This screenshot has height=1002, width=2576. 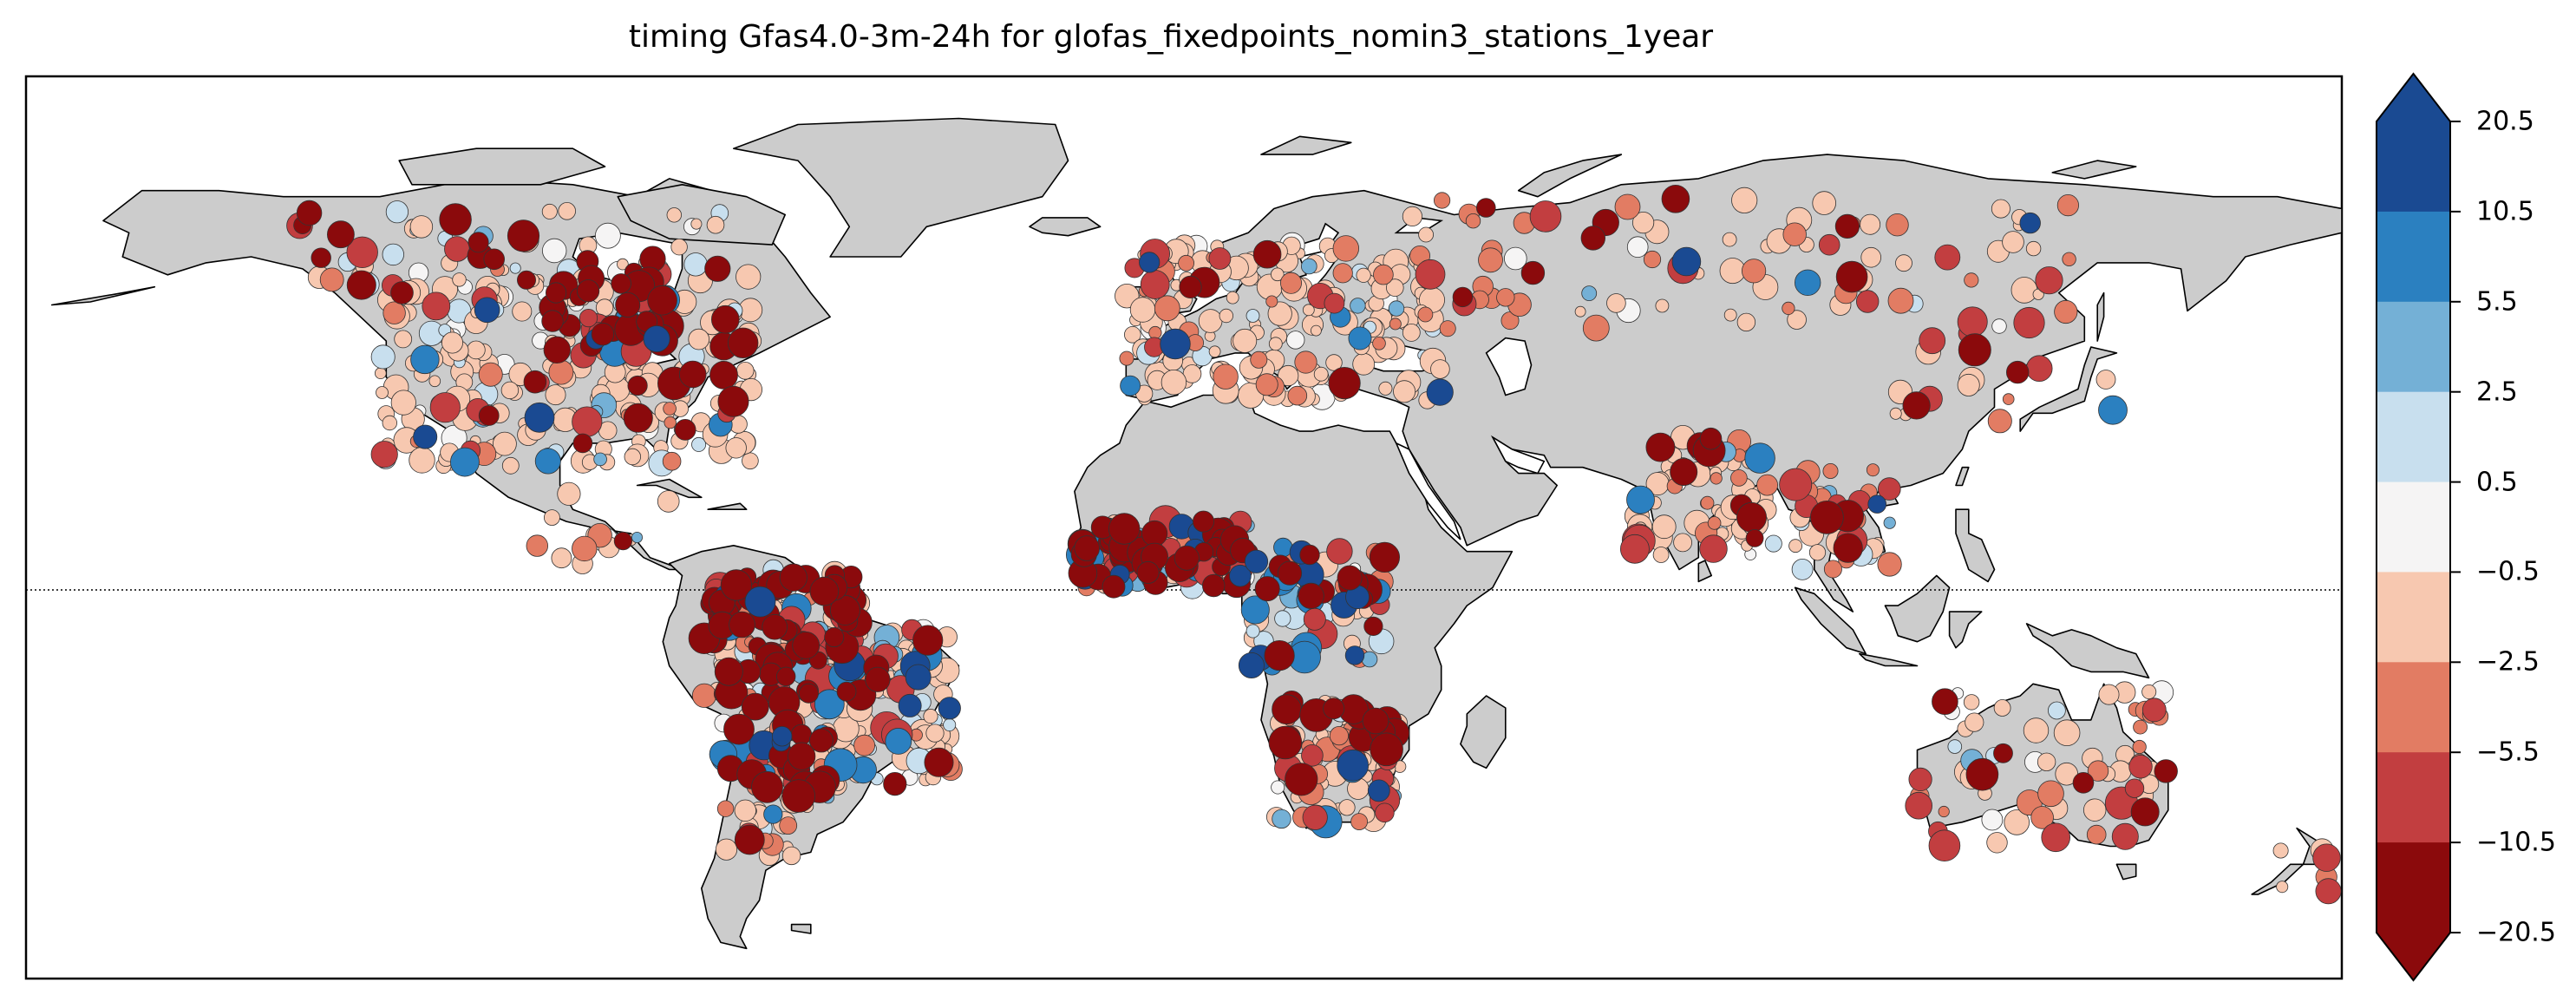 What do you see at coordinates (2508, 662) in the screenshot?
I see `colorbar-tick-label: −2.5` at bounding box center [2508, 662].